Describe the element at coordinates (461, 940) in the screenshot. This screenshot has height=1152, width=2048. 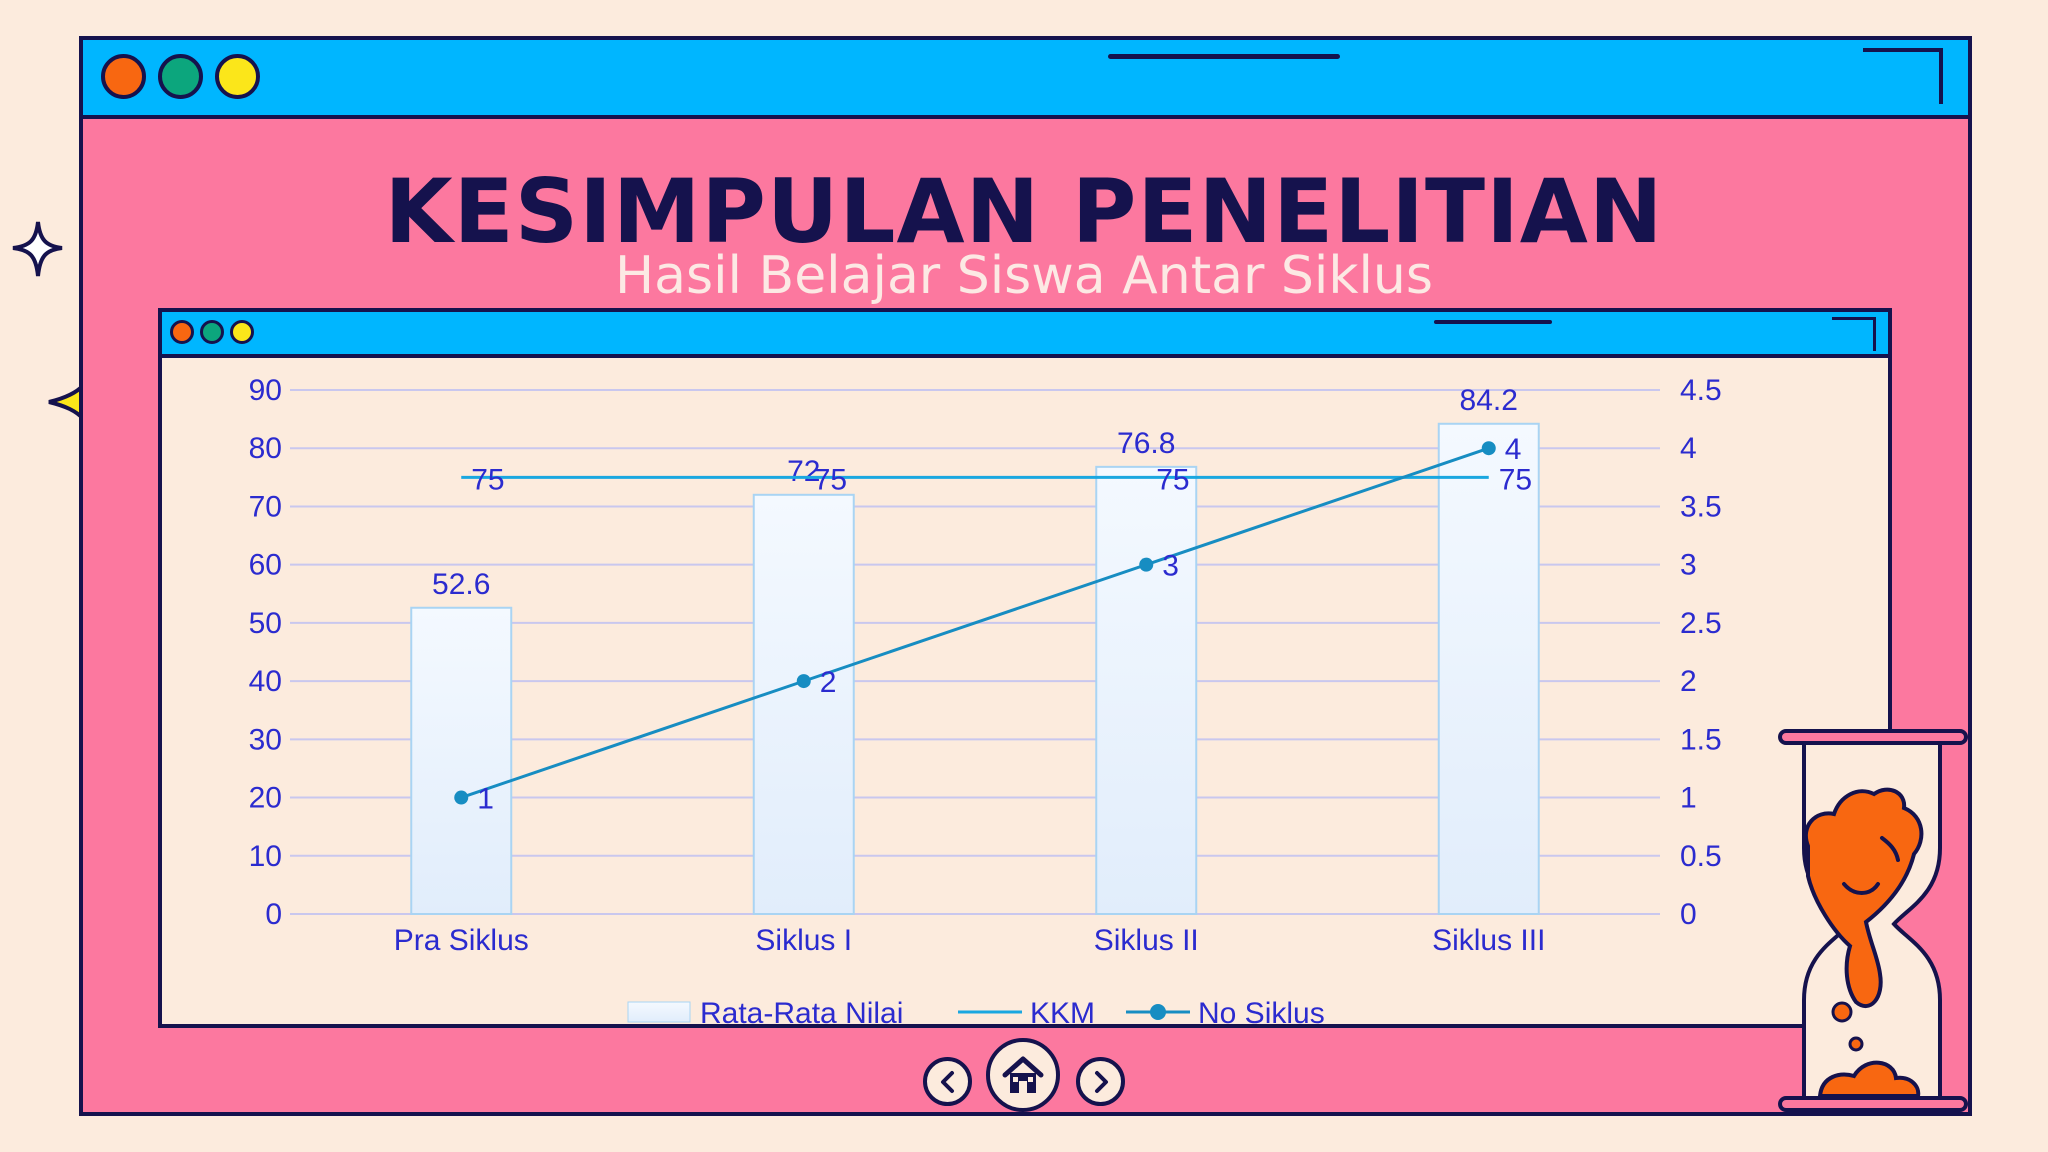
I see `x-tick-label: Pra Siklus` at that location.